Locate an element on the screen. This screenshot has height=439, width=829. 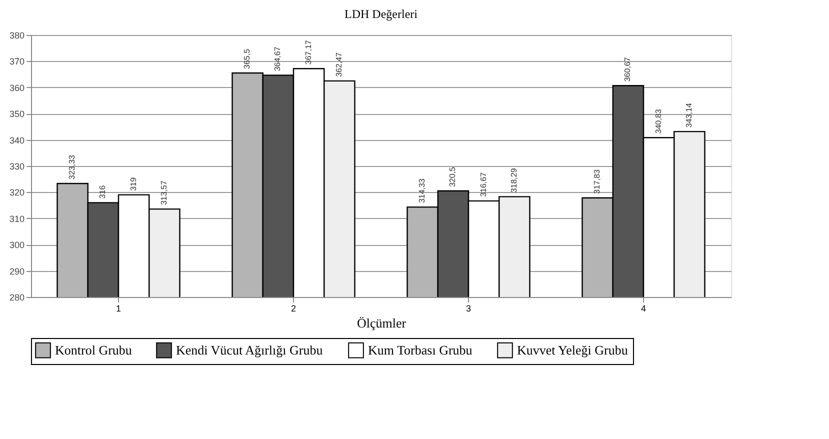
data-label: 364,67 is located at coordinates (277, 59).